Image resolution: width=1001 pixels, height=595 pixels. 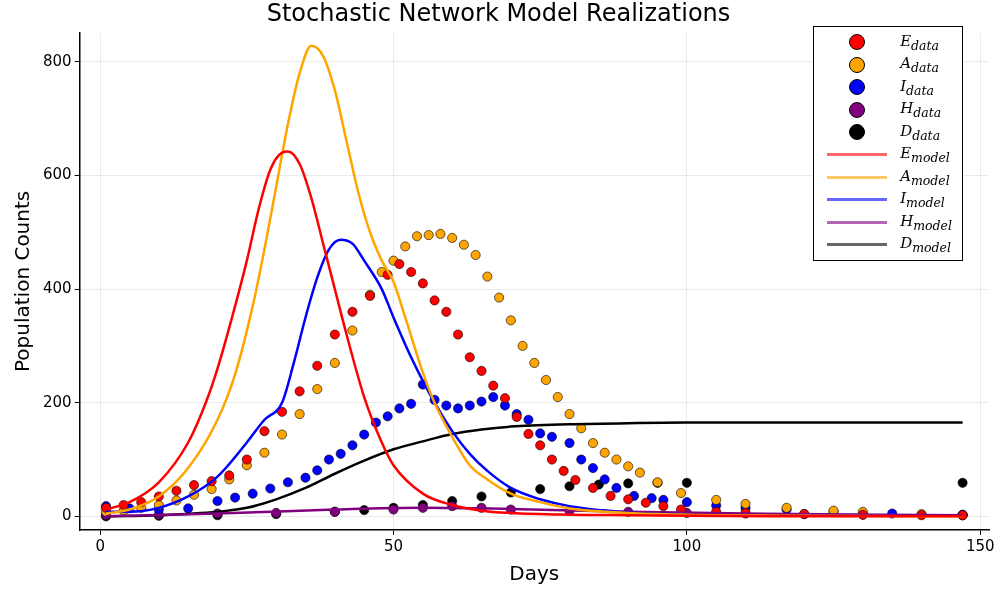 I want to click on x-axis-title: Days, so click(x=534, y=573).